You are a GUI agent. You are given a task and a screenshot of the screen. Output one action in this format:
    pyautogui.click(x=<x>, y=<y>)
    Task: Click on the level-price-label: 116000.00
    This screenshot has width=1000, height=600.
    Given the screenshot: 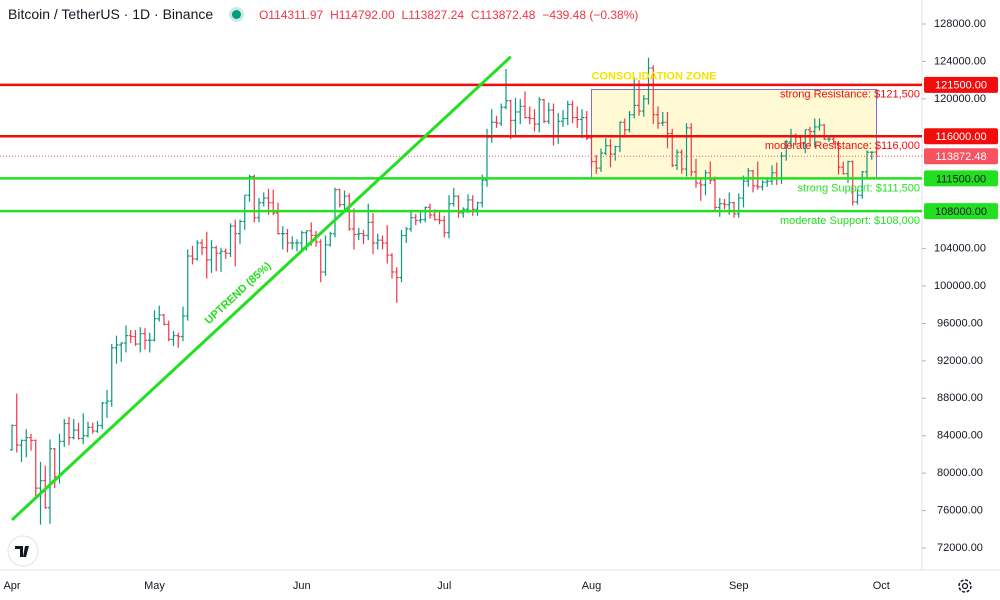 What is the action you would take?
    pyautogui.click(x=960, y=137)
    